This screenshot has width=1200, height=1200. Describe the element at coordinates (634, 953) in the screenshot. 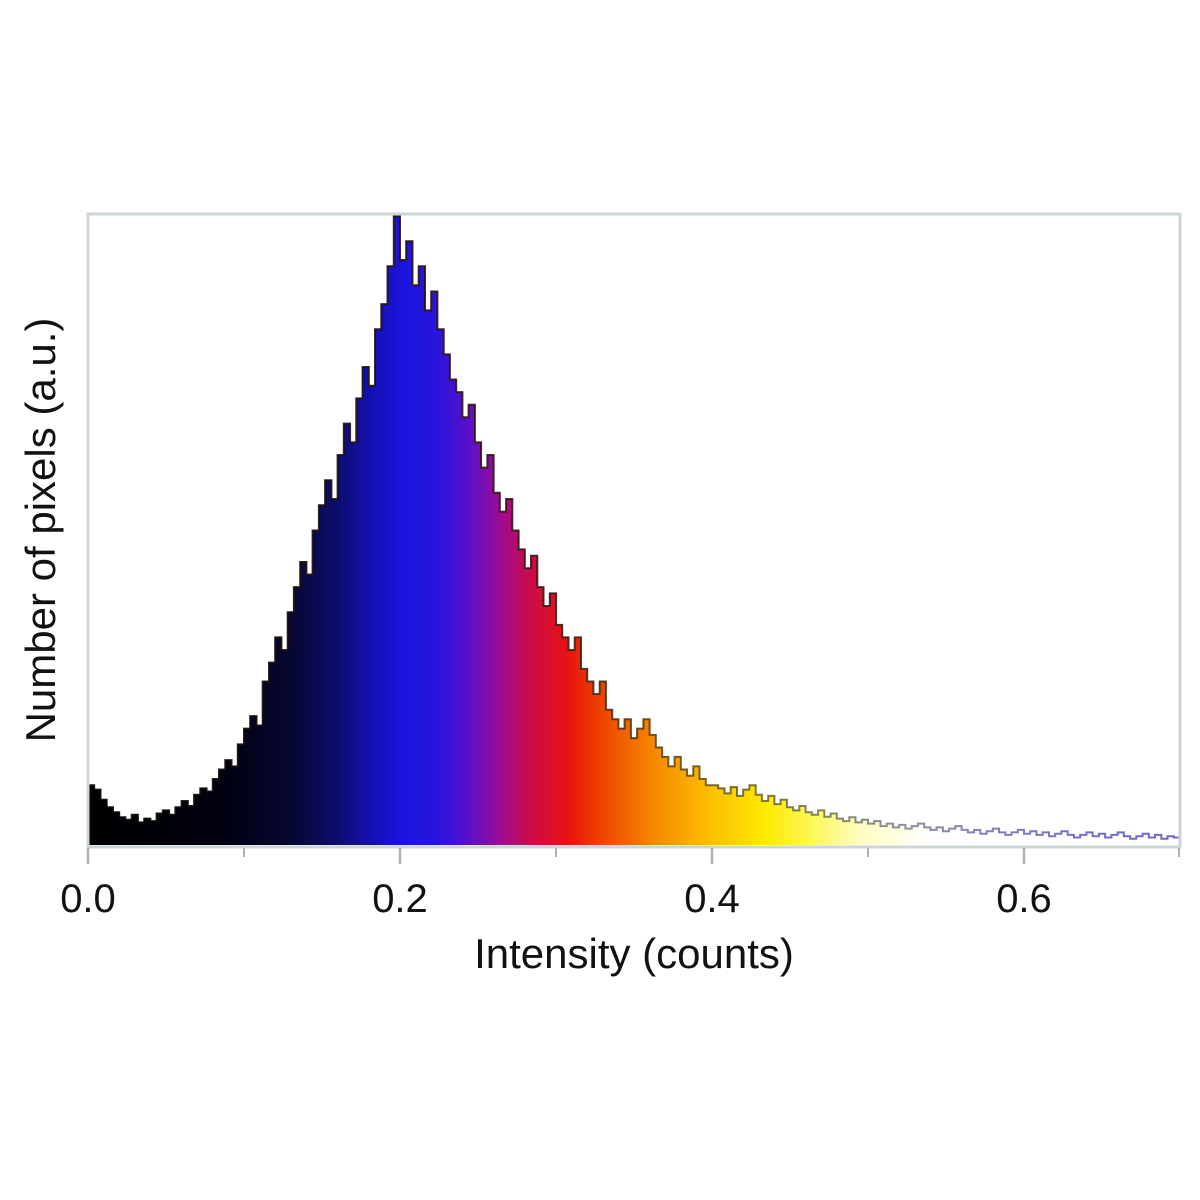

I see `x-axis-label: Intensity (counts)` at that location.